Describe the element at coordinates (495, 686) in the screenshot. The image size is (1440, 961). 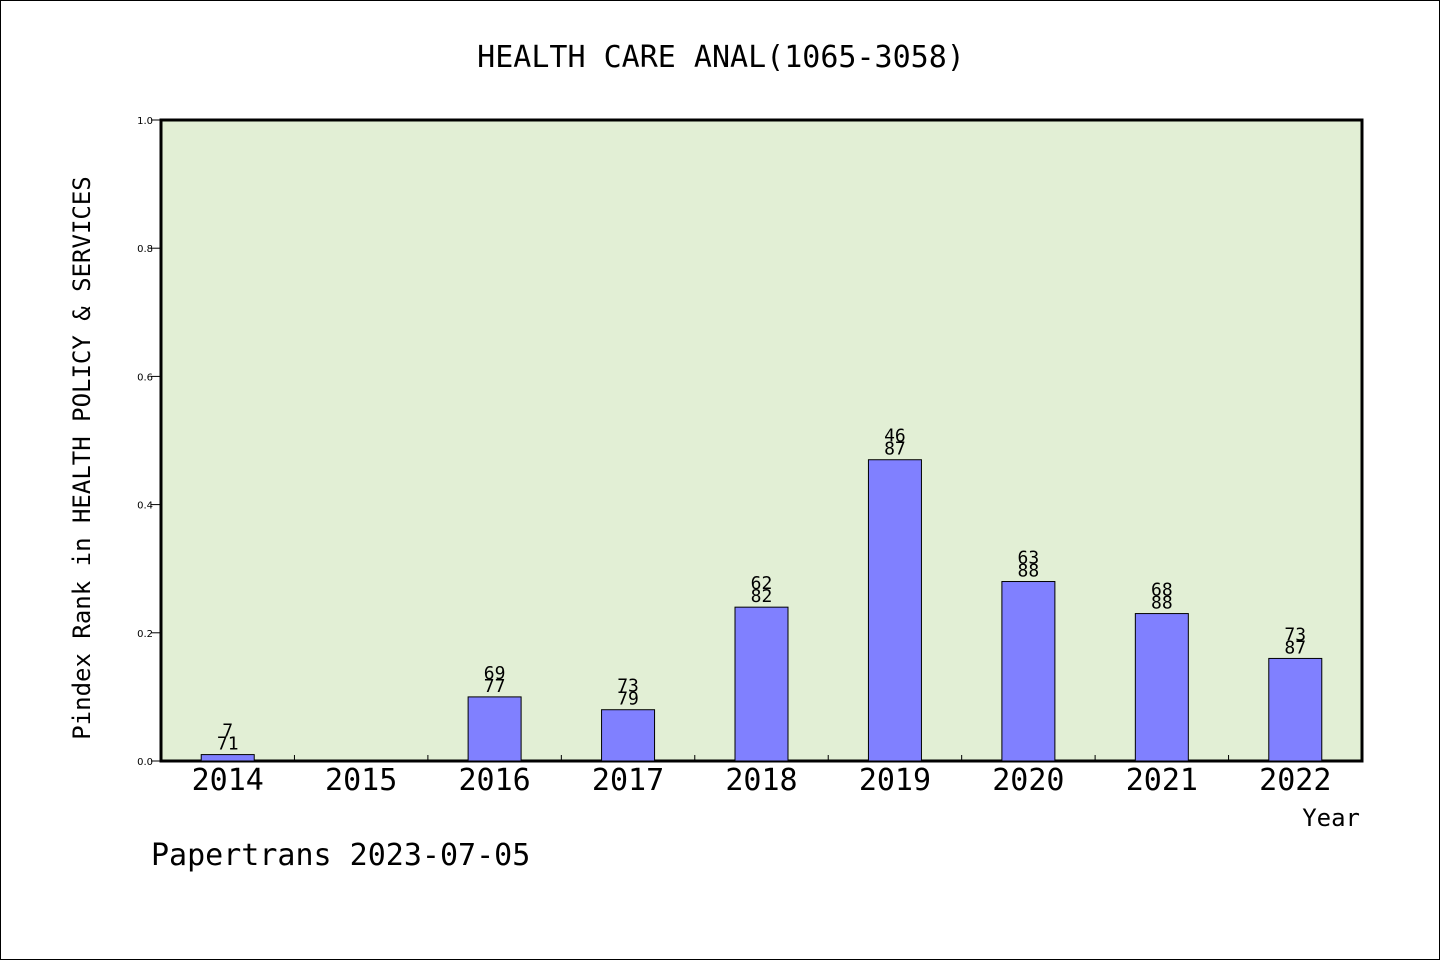
I see `bar-label-bottom: 77` at that location.